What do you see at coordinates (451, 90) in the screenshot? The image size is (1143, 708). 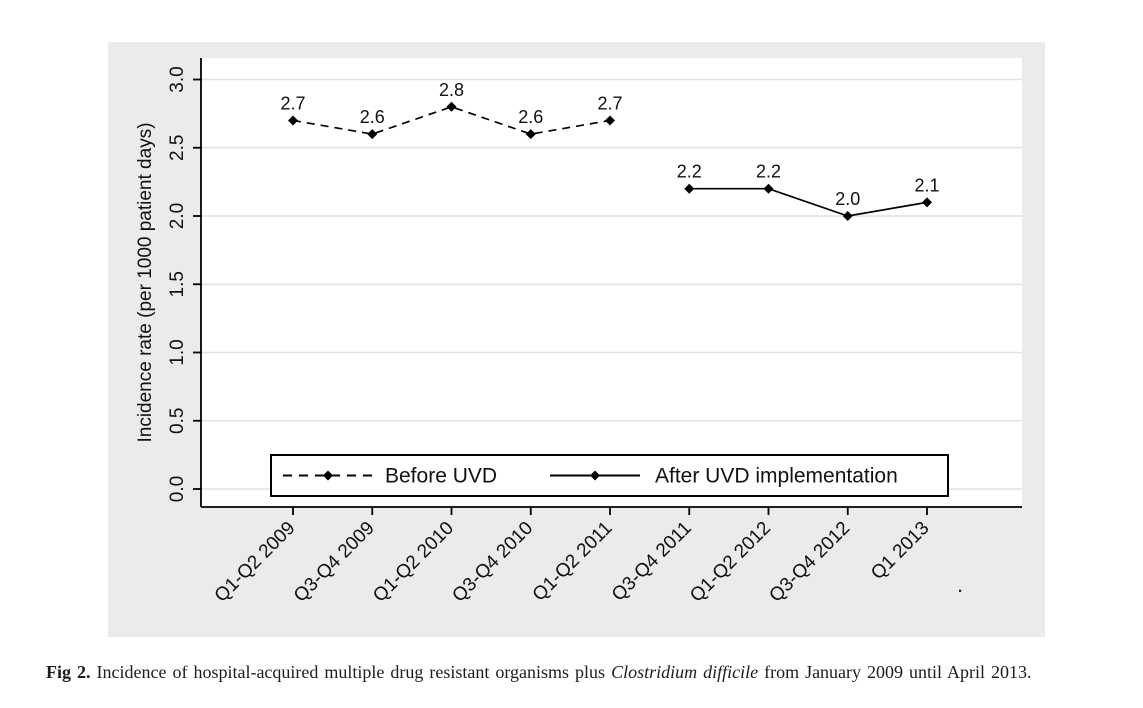 I see `data-point-label: 2.8` at bounding box center [451, 90].